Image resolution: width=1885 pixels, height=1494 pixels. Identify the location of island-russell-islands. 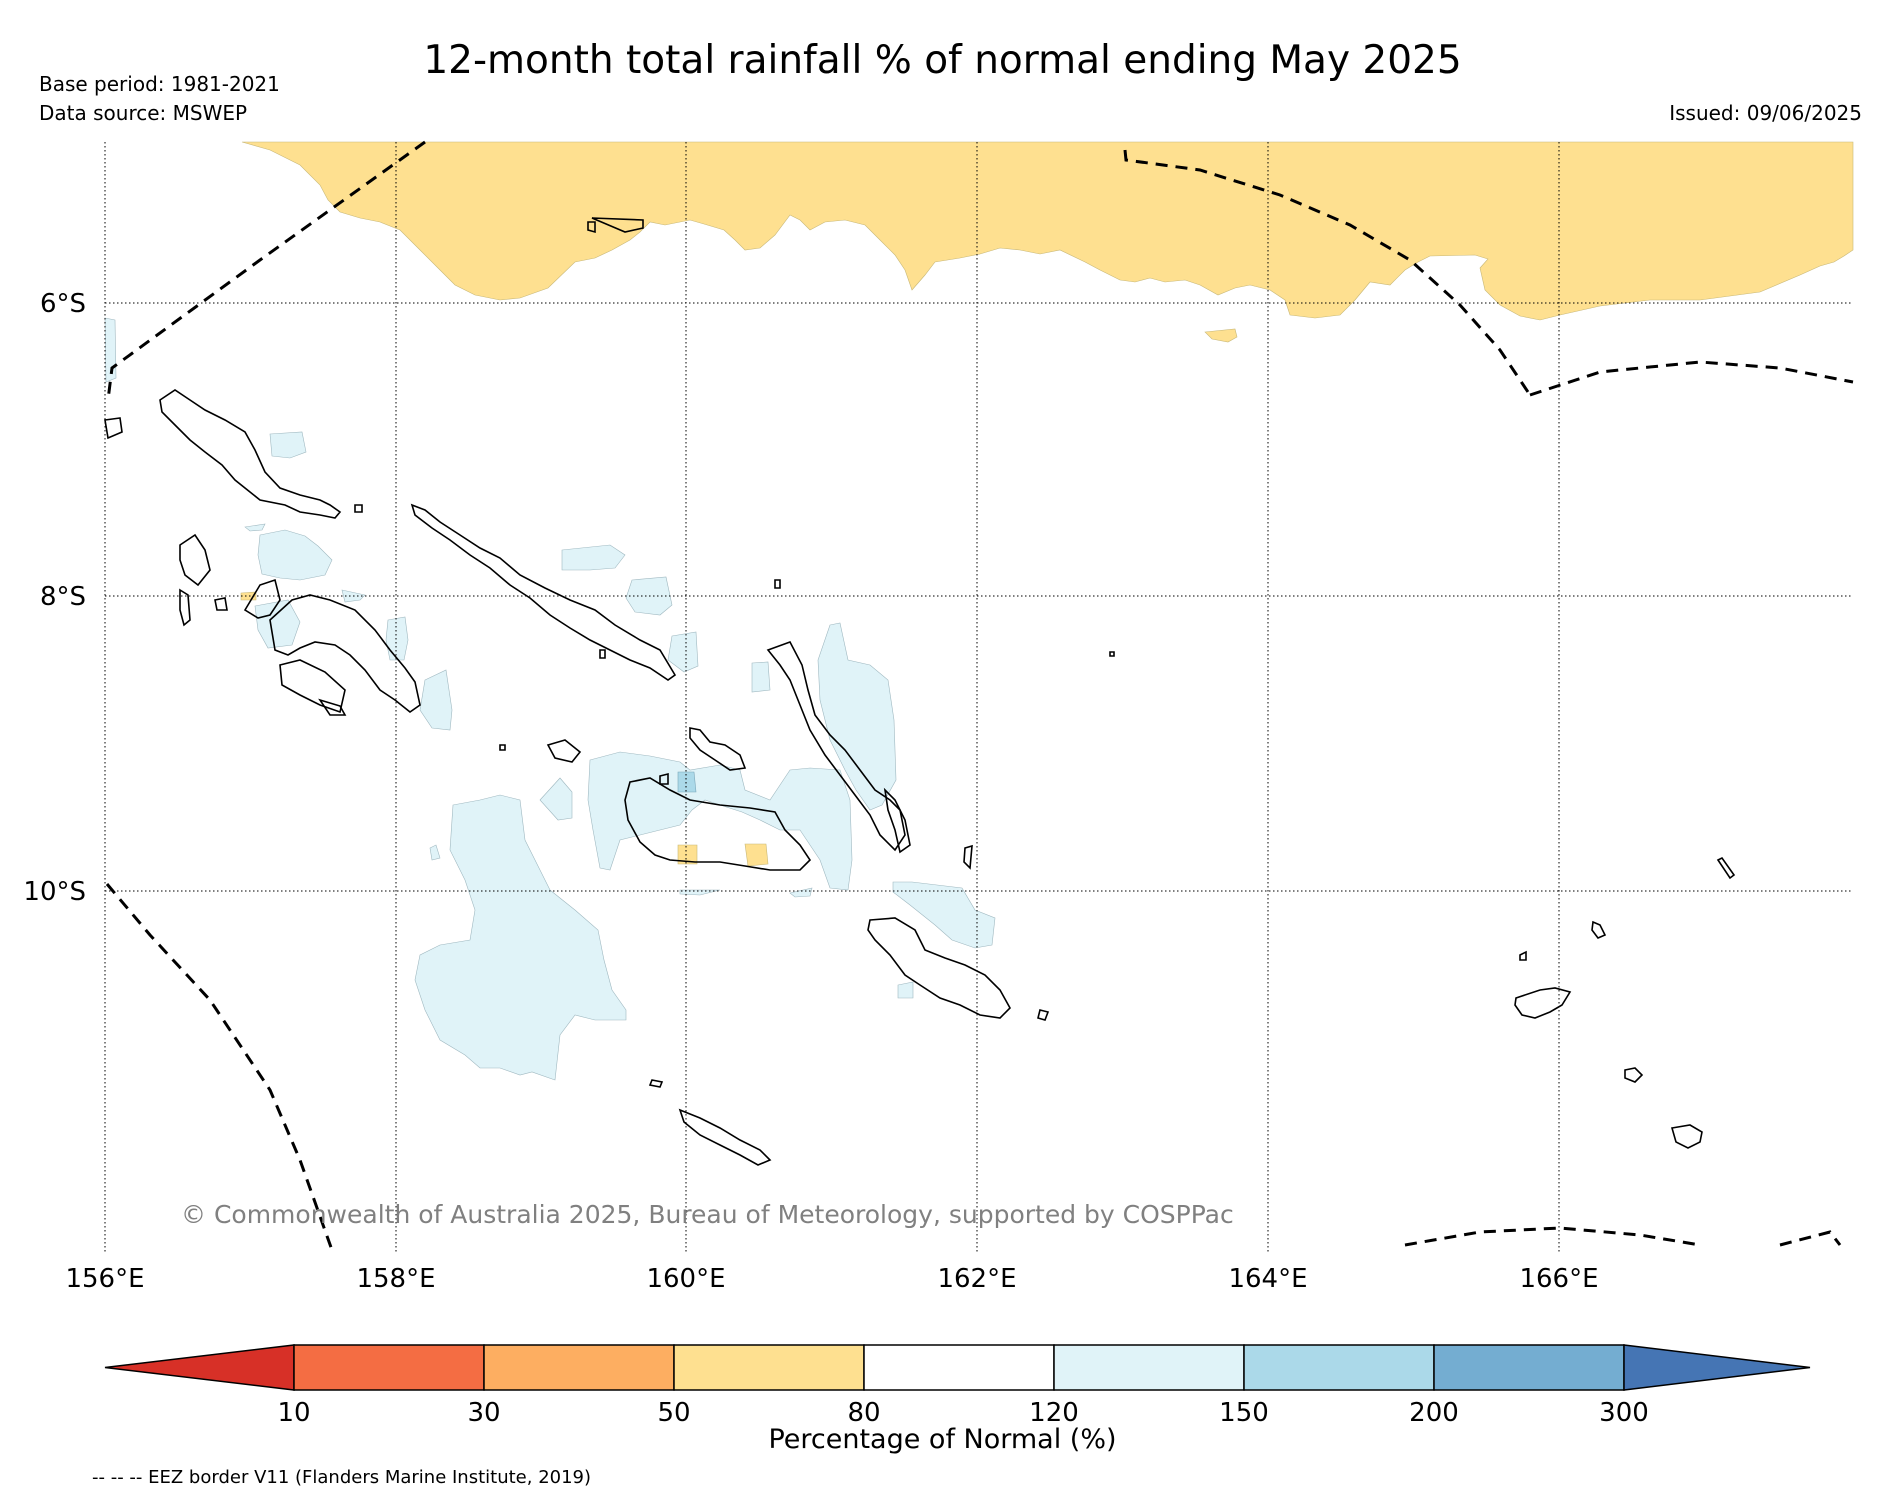
(564, 751).